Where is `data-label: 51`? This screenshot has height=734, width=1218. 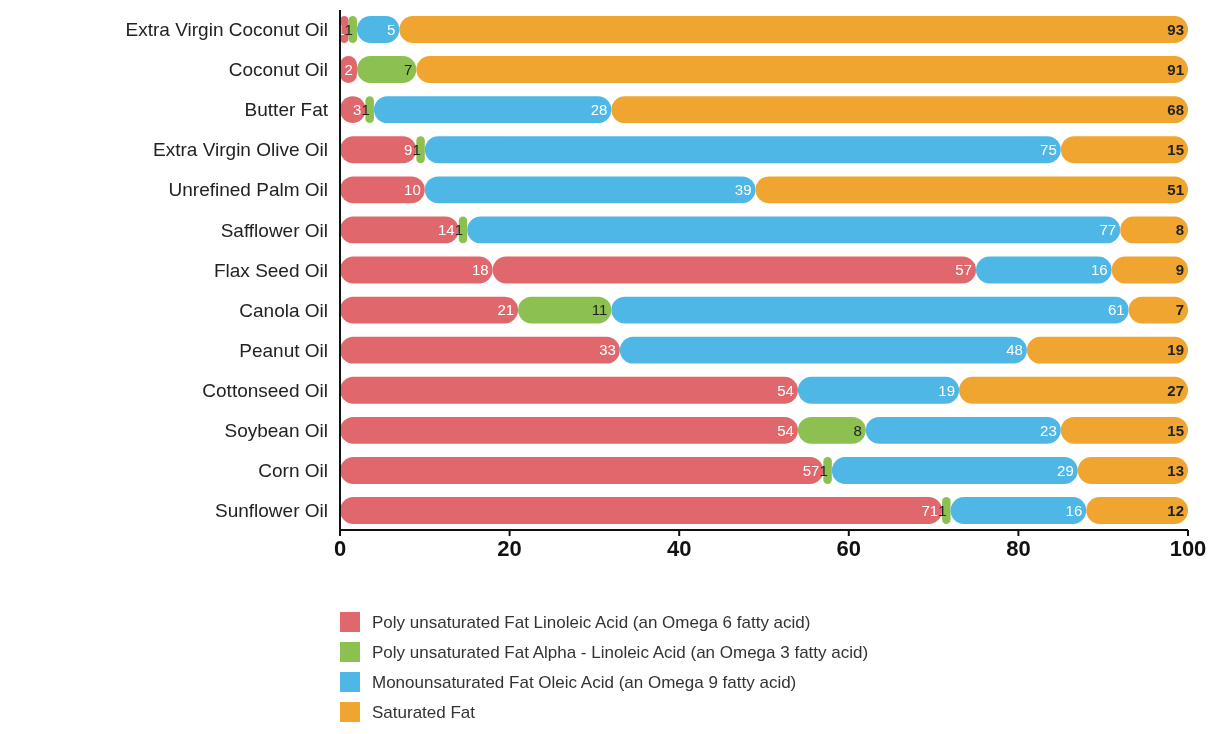 data-label: 51 is located at coordinates (1175, 190).